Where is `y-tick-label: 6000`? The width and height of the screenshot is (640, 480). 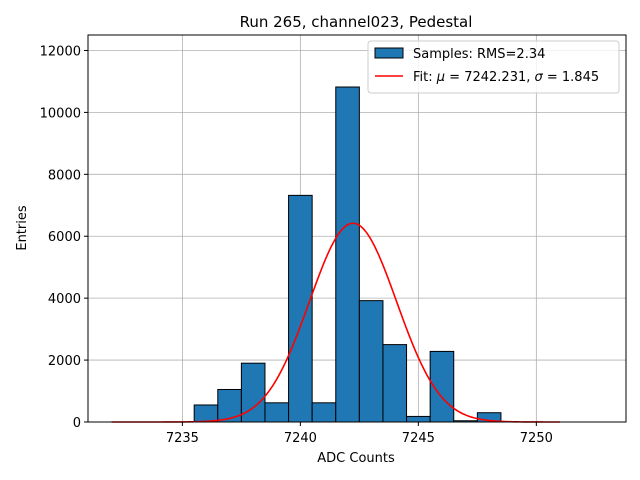
y-tick-label: 6000 is located at coordinates (64, 237).